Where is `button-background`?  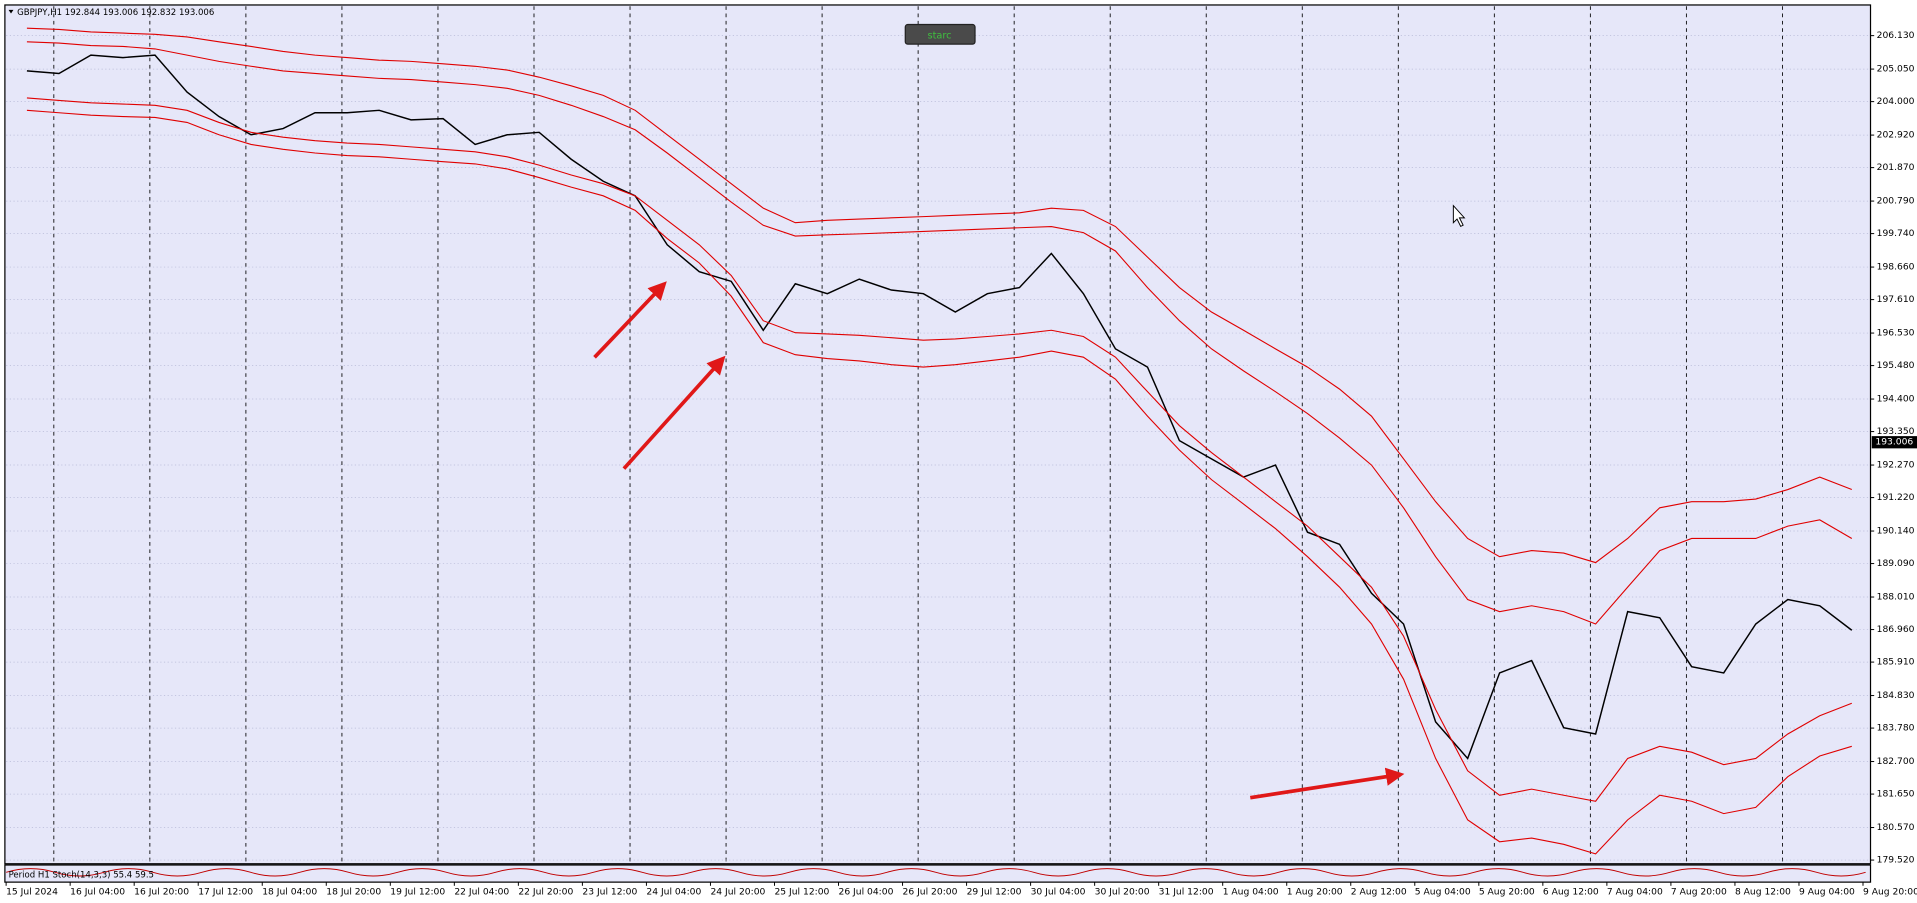 button-background is located at coordinates (940, 34).